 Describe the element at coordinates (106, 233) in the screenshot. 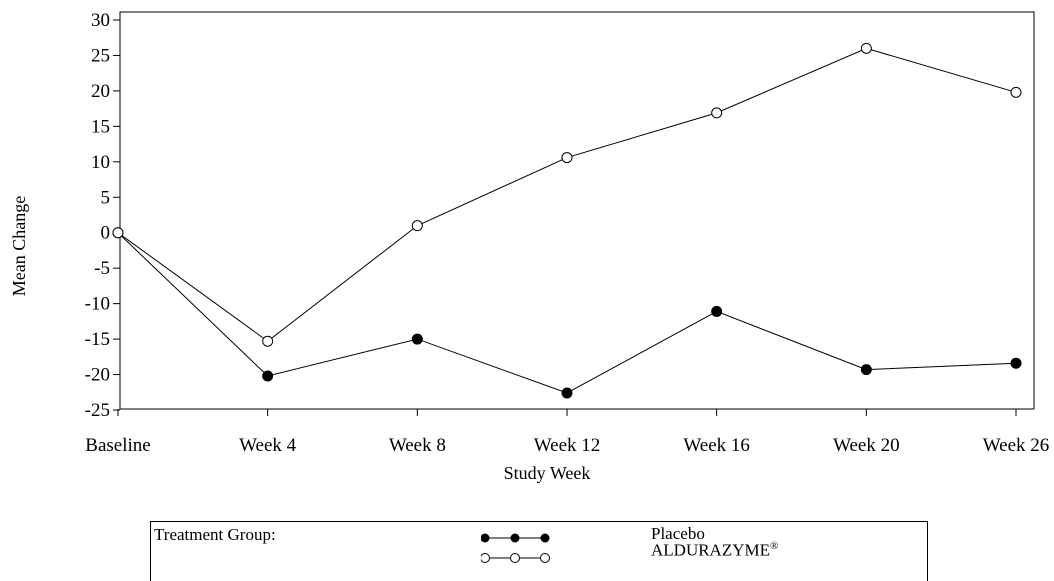

I see `y-tick-label: 0` at that location.